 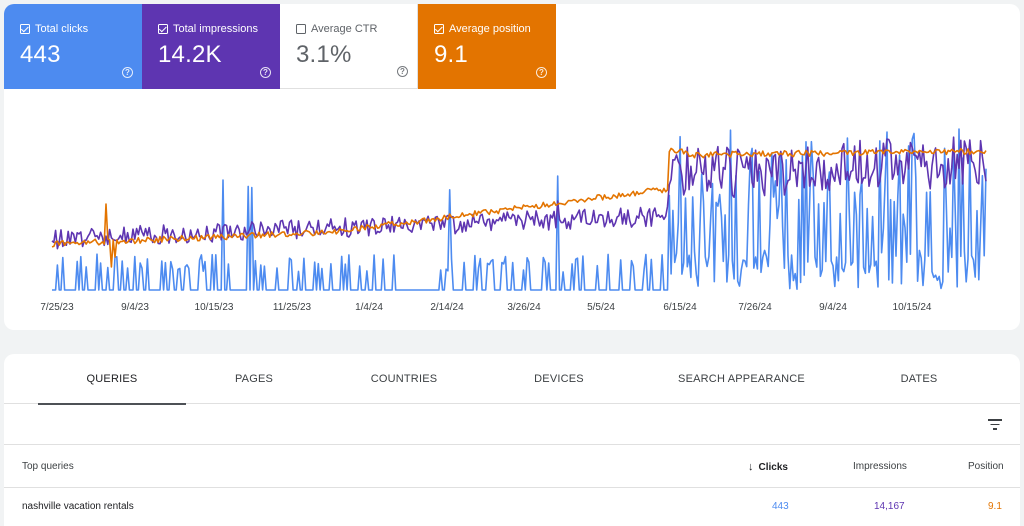 I want to click on tab-countries: COUNTRIES, so click(x=404, y=379).